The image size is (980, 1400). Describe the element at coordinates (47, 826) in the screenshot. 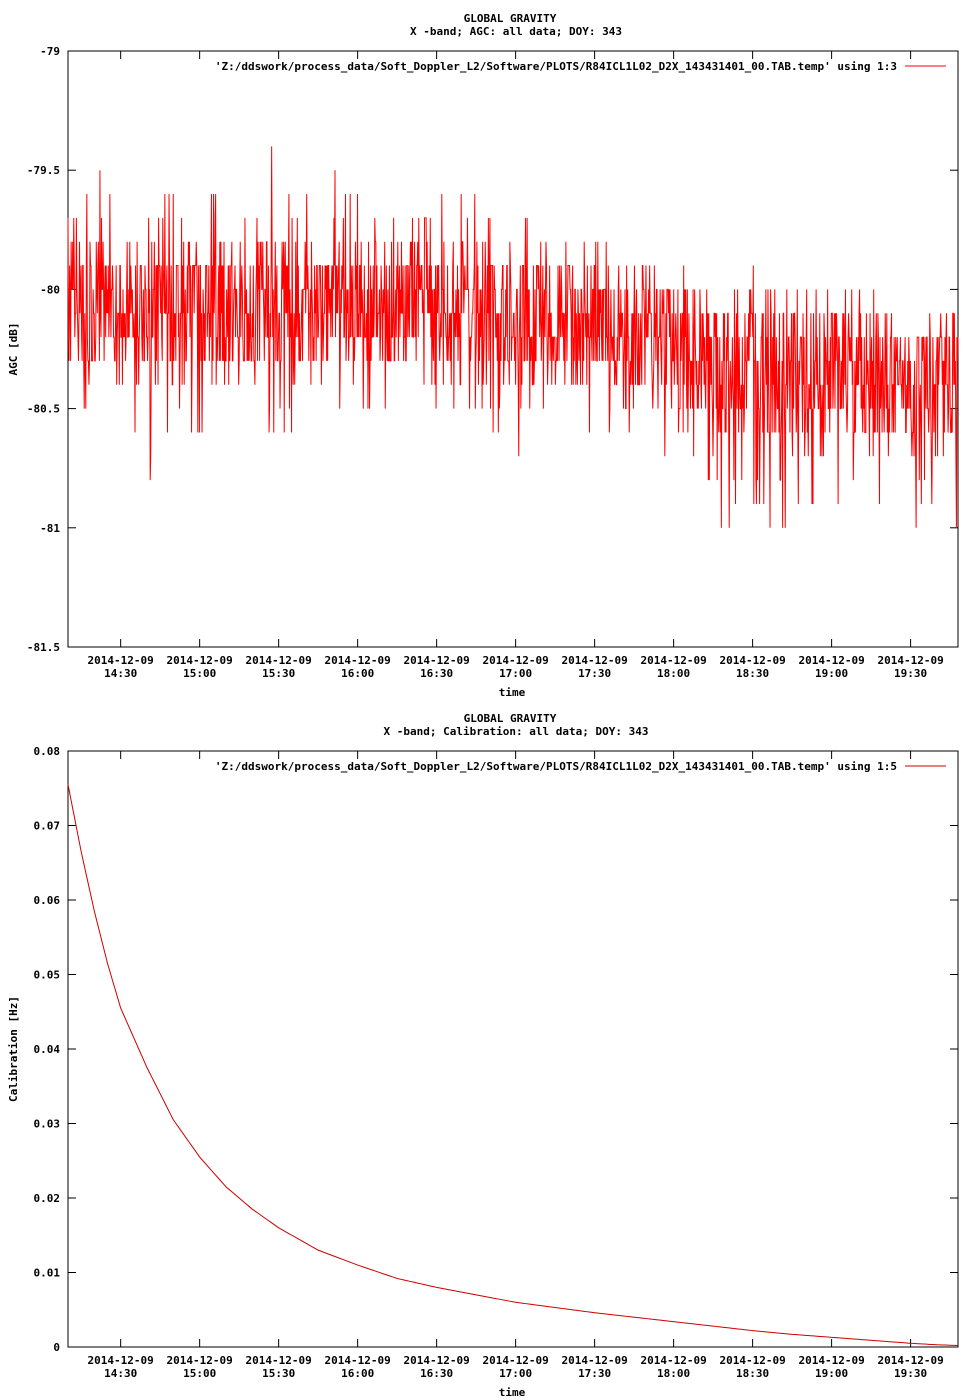

I see `y-tick-label: 0.07` at that location.